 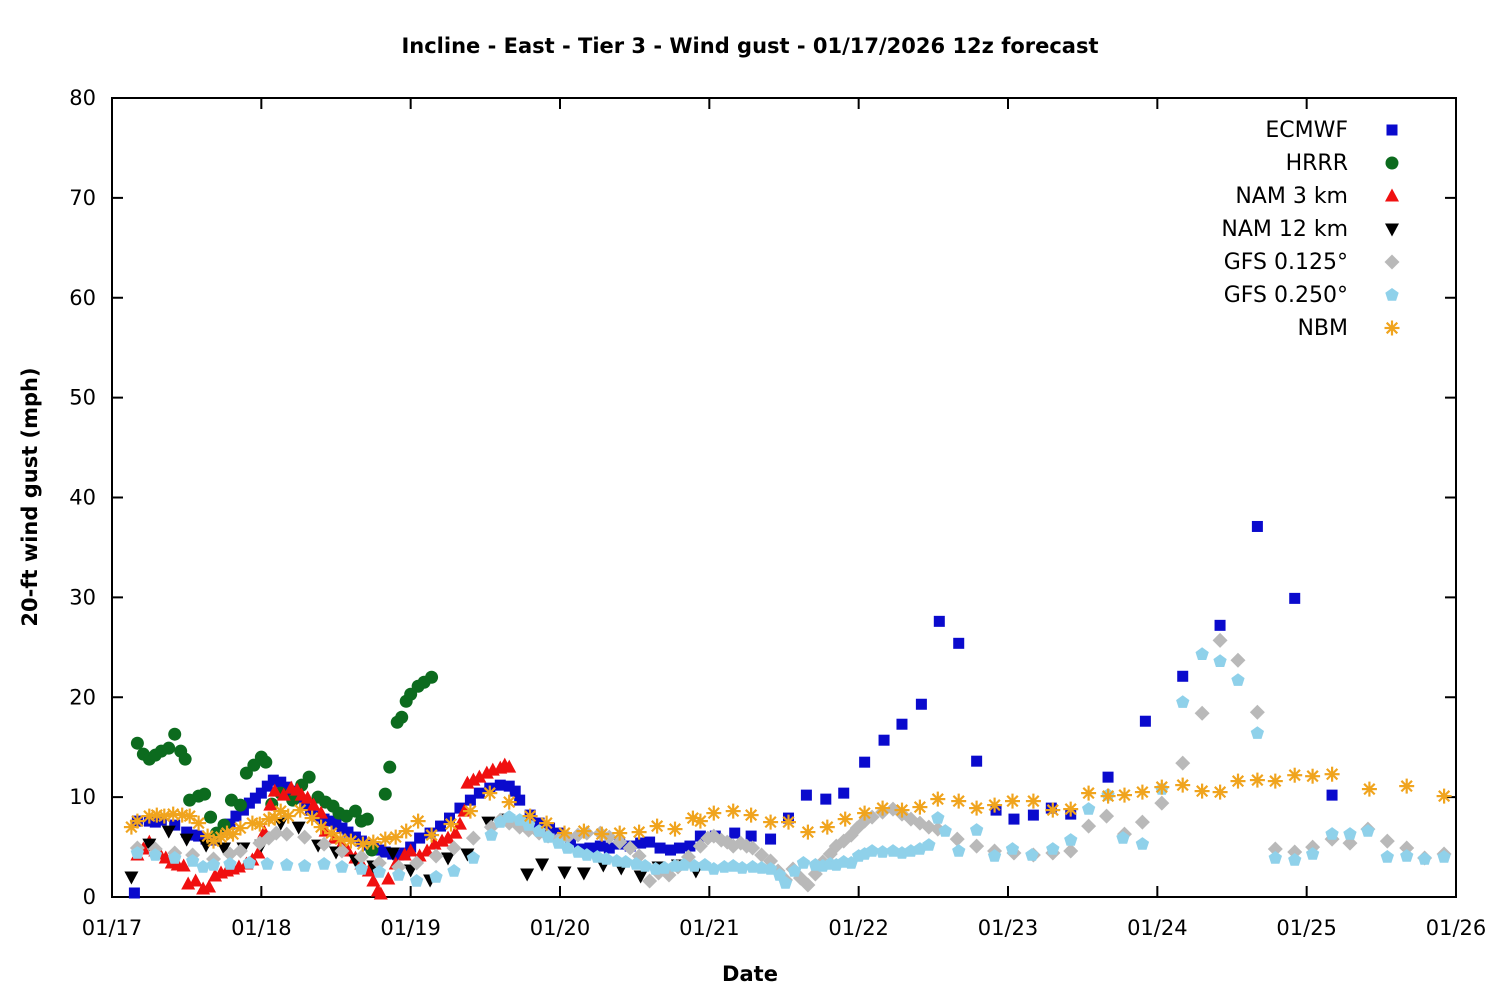 I want to click on x-tick-label: 01/18, so click(x=261, y=928).